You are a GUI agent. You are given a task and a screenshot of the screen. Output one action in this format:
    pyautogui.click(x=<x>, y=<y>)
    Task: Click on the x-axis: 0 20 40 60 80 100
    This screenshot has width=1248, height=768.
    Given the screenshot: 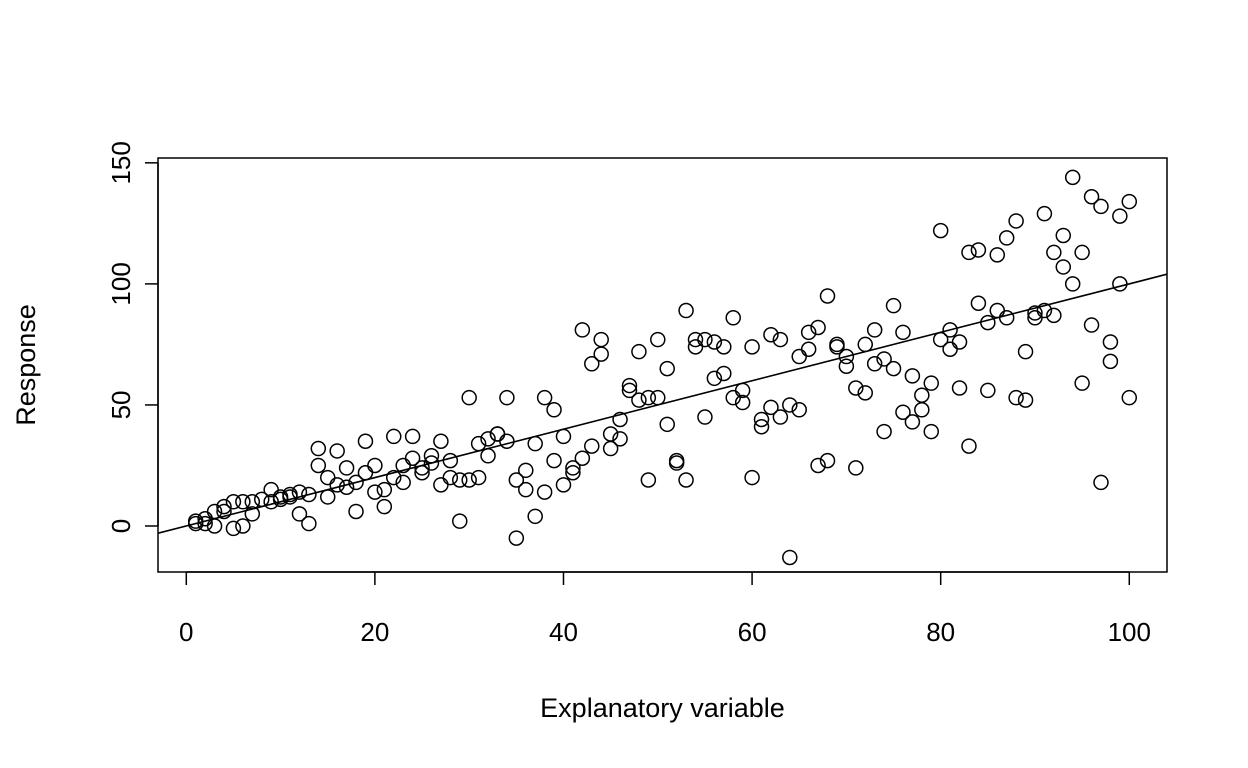 What is the action you would take?
    pyautogui.click(x=665, y=609)
    